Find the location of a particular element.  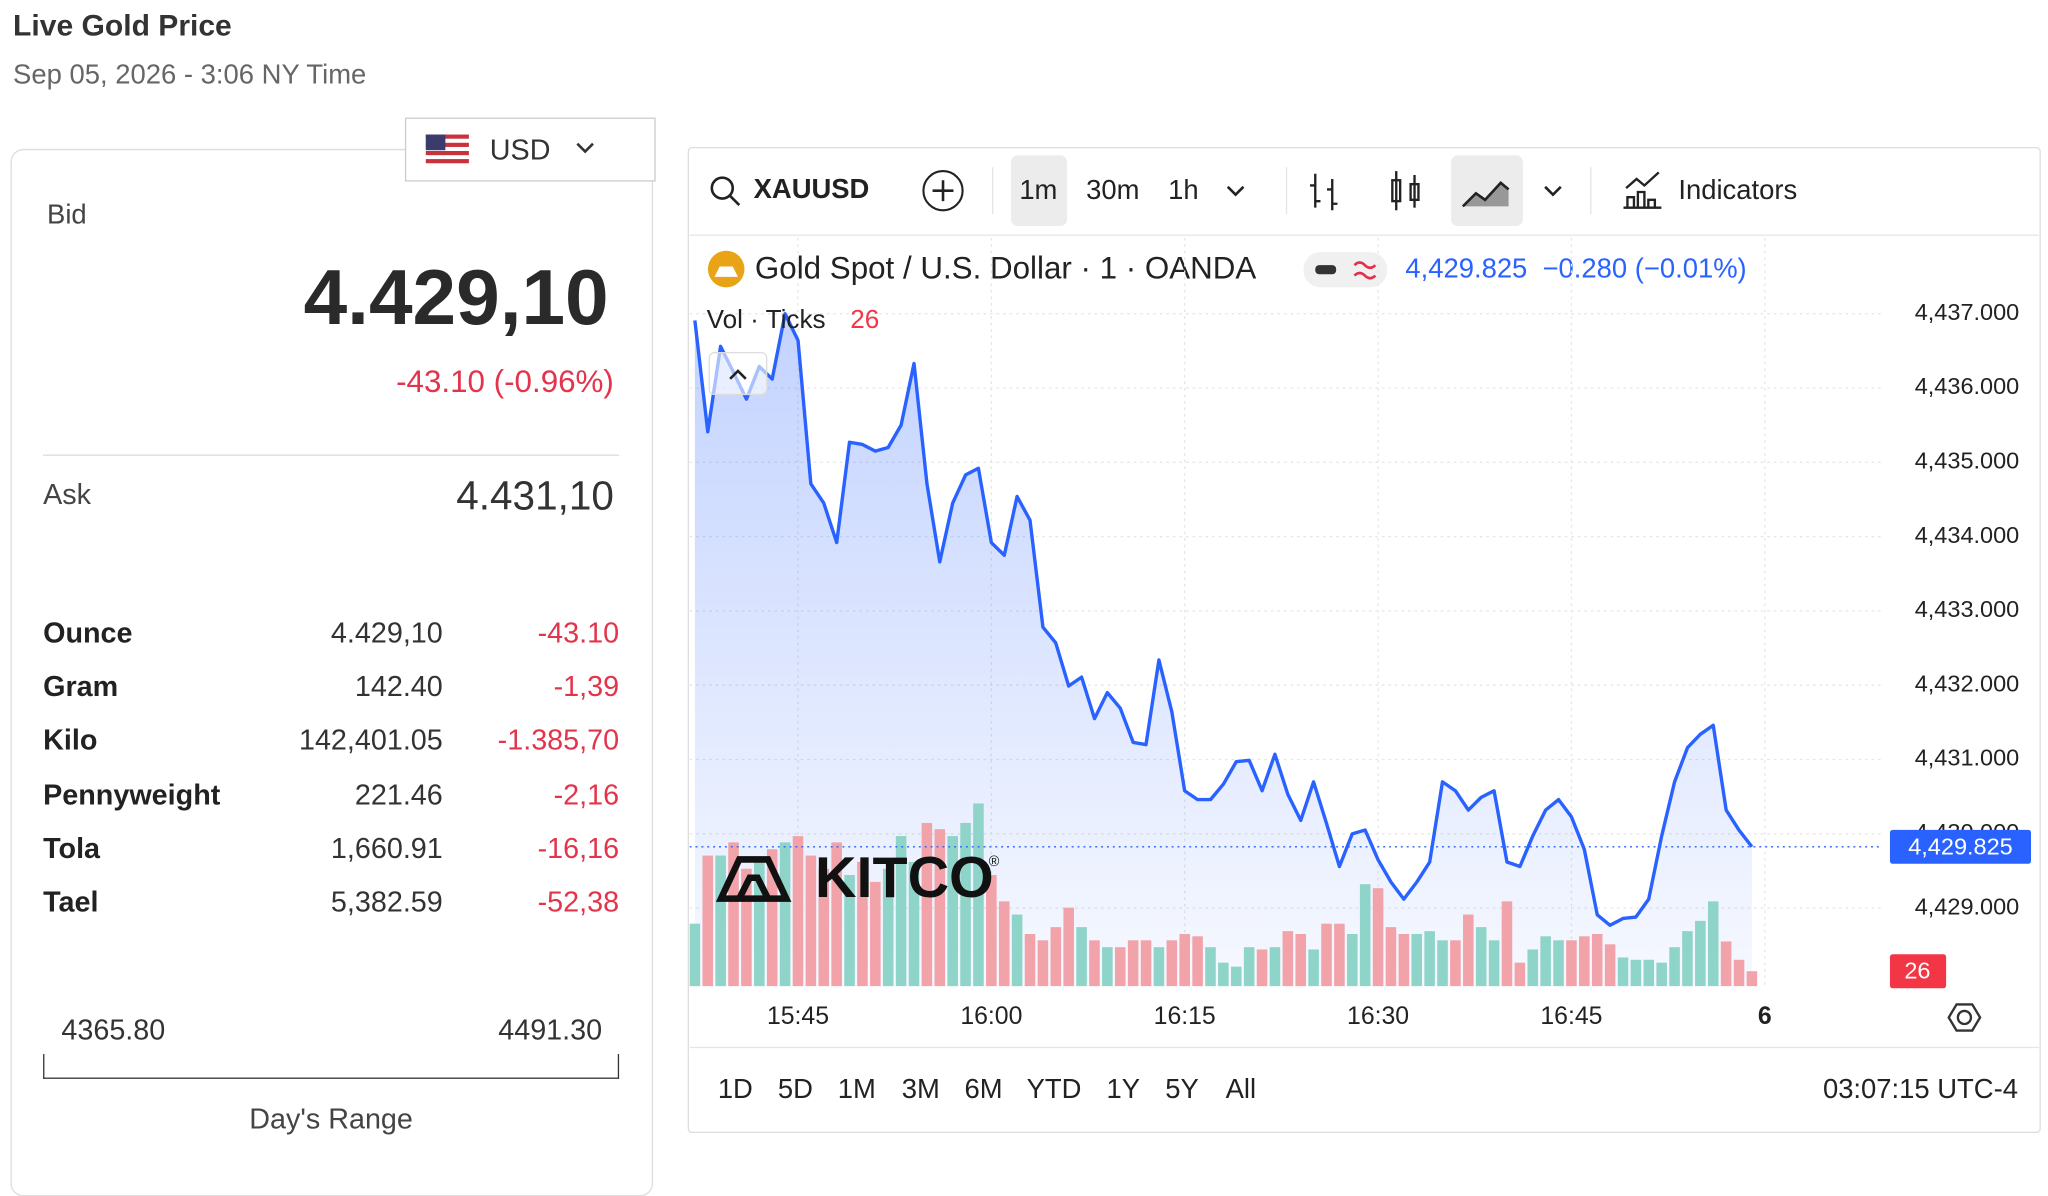

x-tick-label: 16:00 is located at coordinates (991, 1016).